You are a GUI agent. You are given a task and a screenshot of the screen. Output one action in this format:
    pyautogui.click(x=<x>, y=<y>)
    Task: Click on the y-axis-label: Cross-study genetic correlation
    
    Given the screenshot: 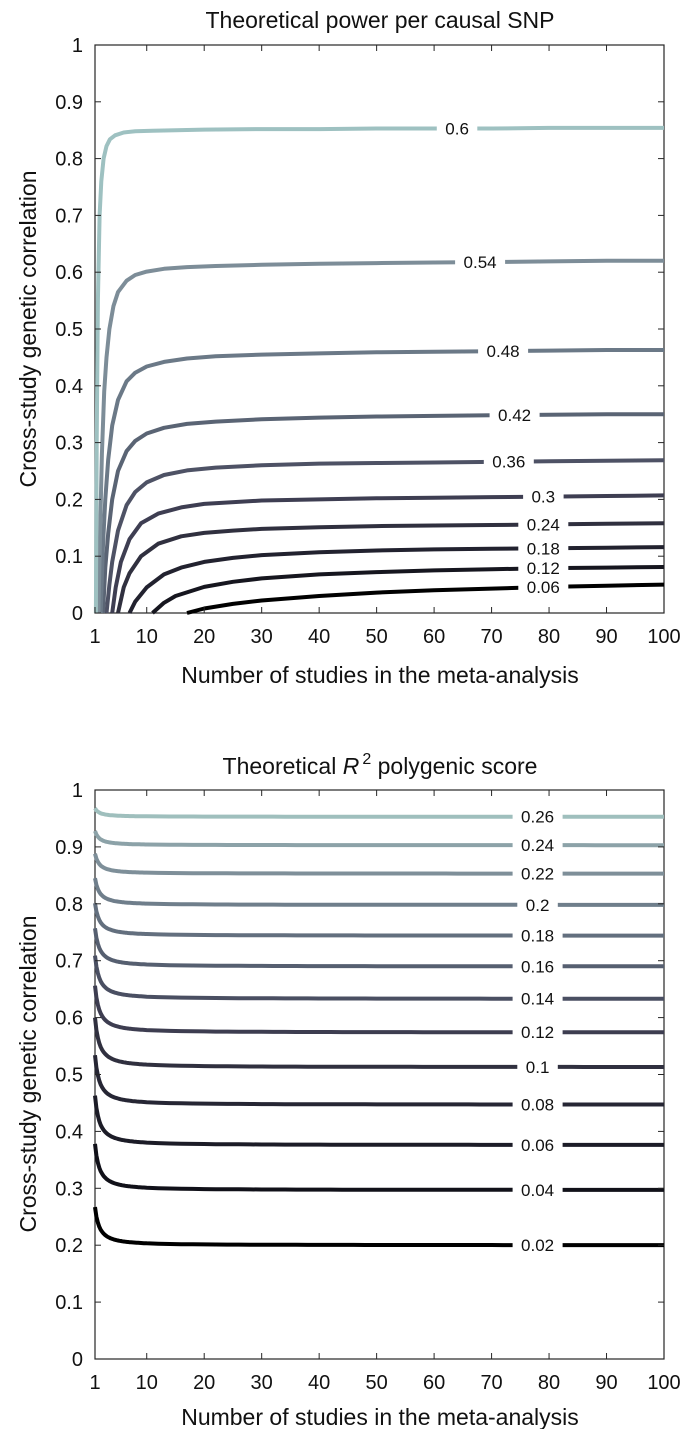 What is the action you would take?
    pyautogui.click(x=28, y=1073)
    